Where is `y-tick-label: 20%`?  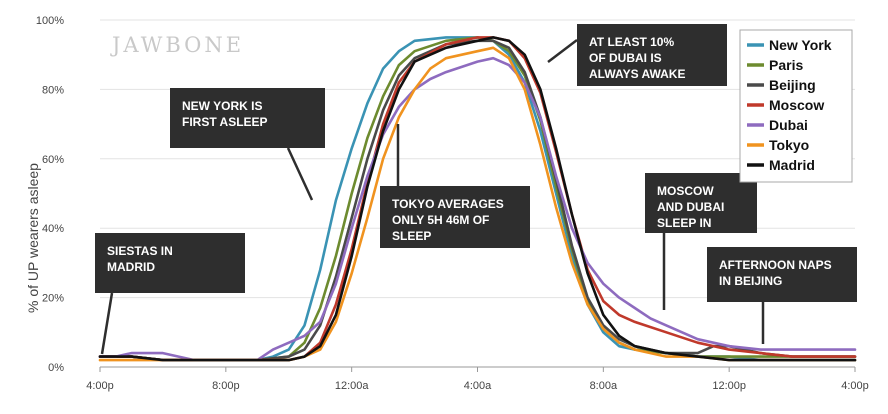 y-tick-label: 20% is located at coordinates (53, 299).